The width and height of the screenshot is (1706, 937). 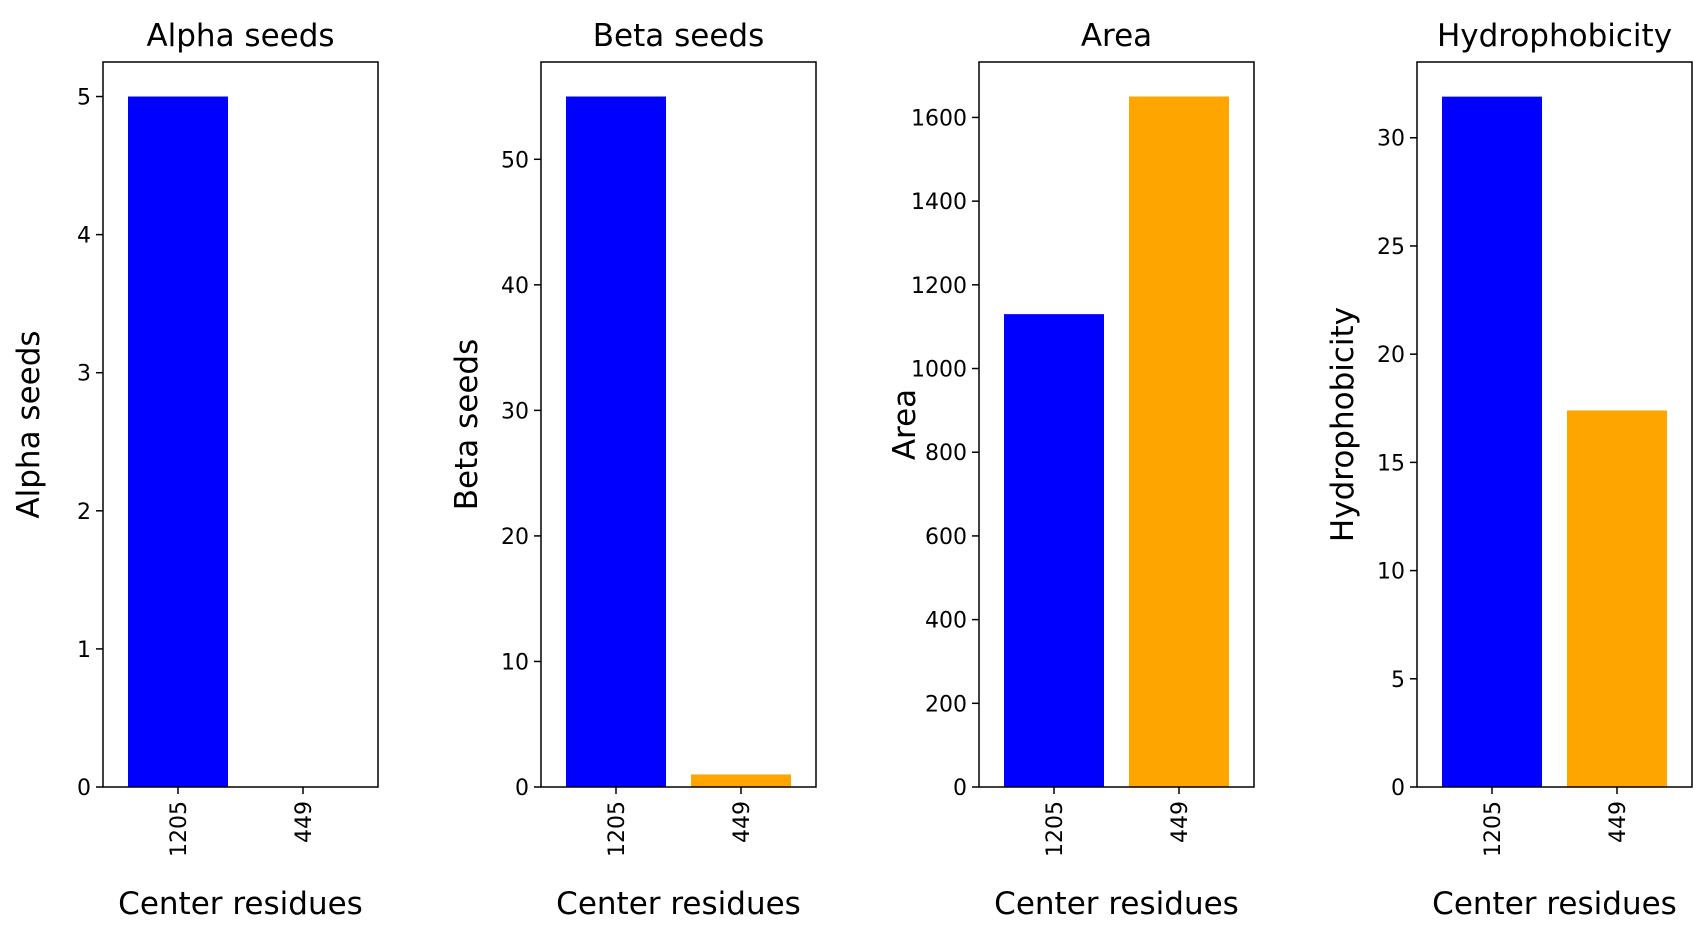 I want to click on y-tick-label: 2, so click(x=84, y=512).